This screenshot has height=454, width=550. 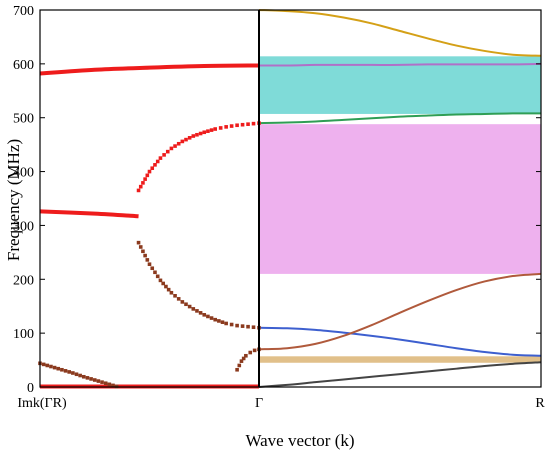 I want to click on x-tick-label-1: Imk(ΓR), so click(x=42, y=403).